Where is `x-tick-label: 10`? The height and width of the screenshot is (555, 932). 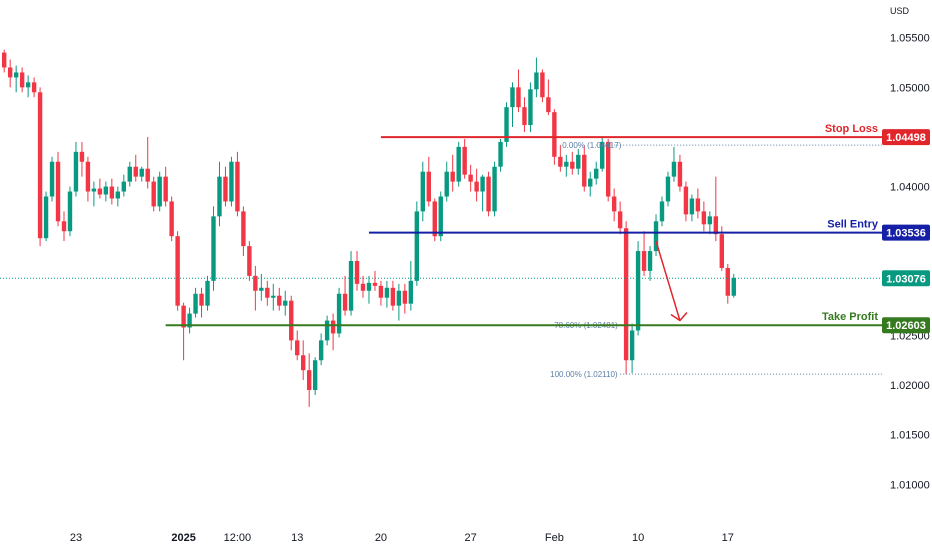 x-tick-label: 10 is located at coordinates (638, 538).